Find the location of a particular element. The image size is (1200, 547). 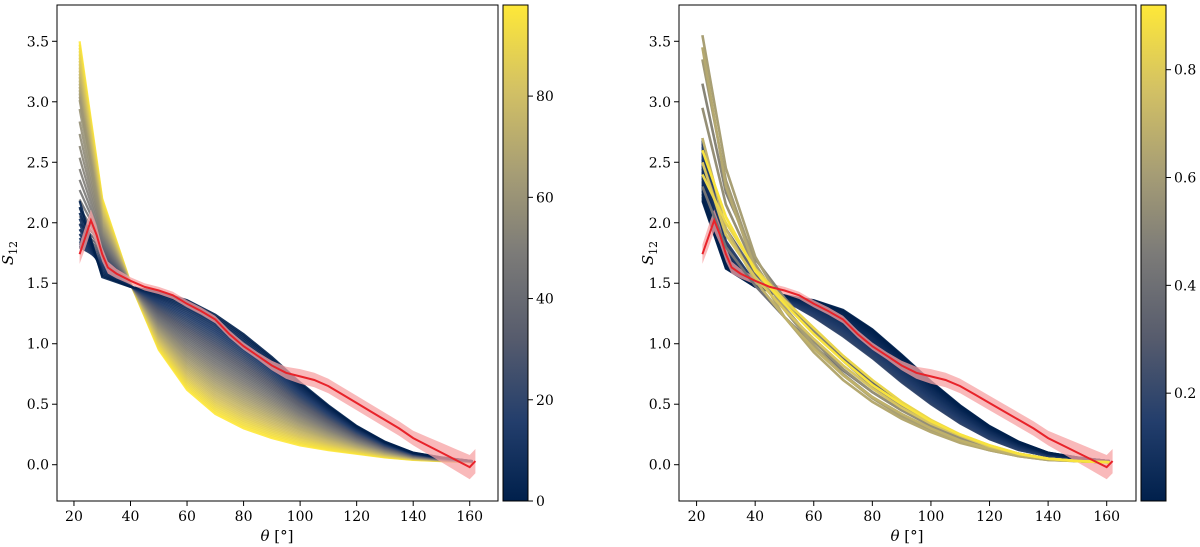

colorbar-tick-label: 0 is located at coordinates (540, 502).